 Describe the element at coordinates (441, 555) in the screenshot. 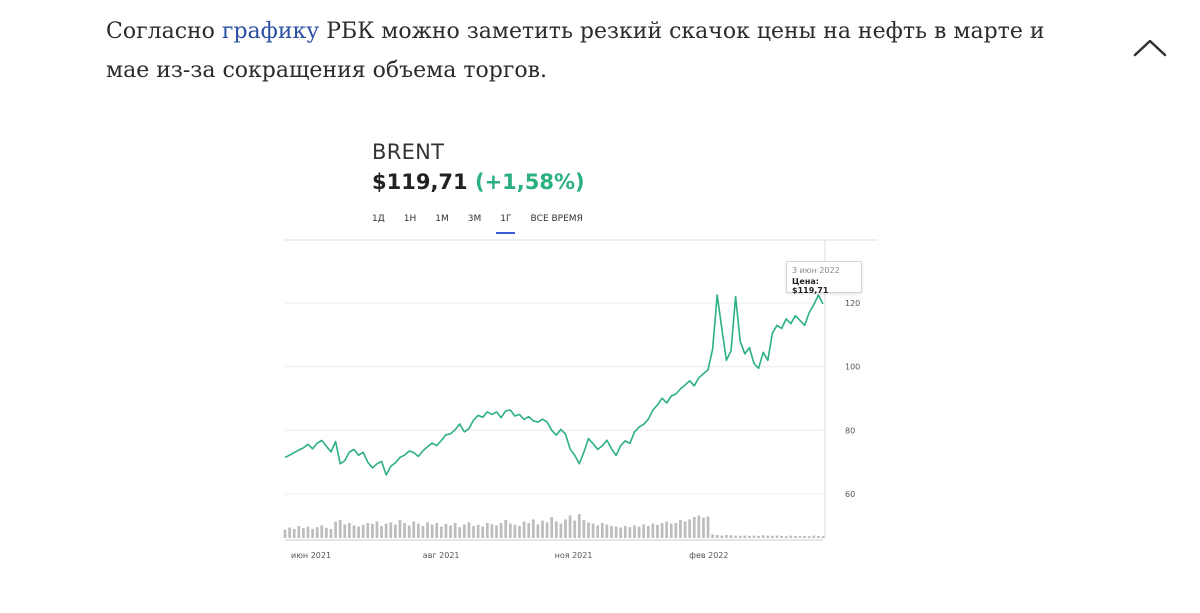

I see `x-tick-label-1: авг 2021` at that location.